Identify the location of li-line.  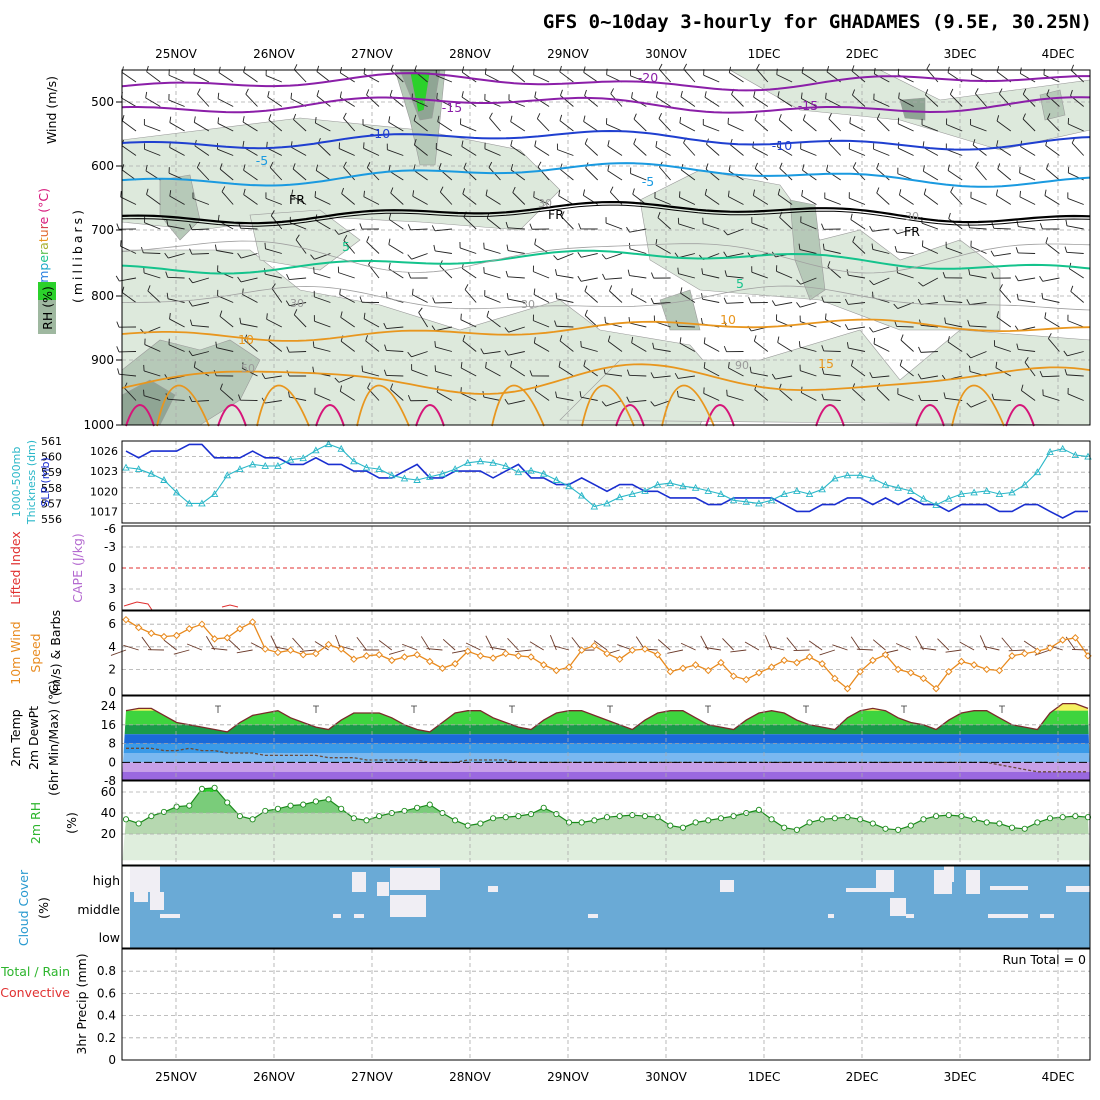
(138, 606).